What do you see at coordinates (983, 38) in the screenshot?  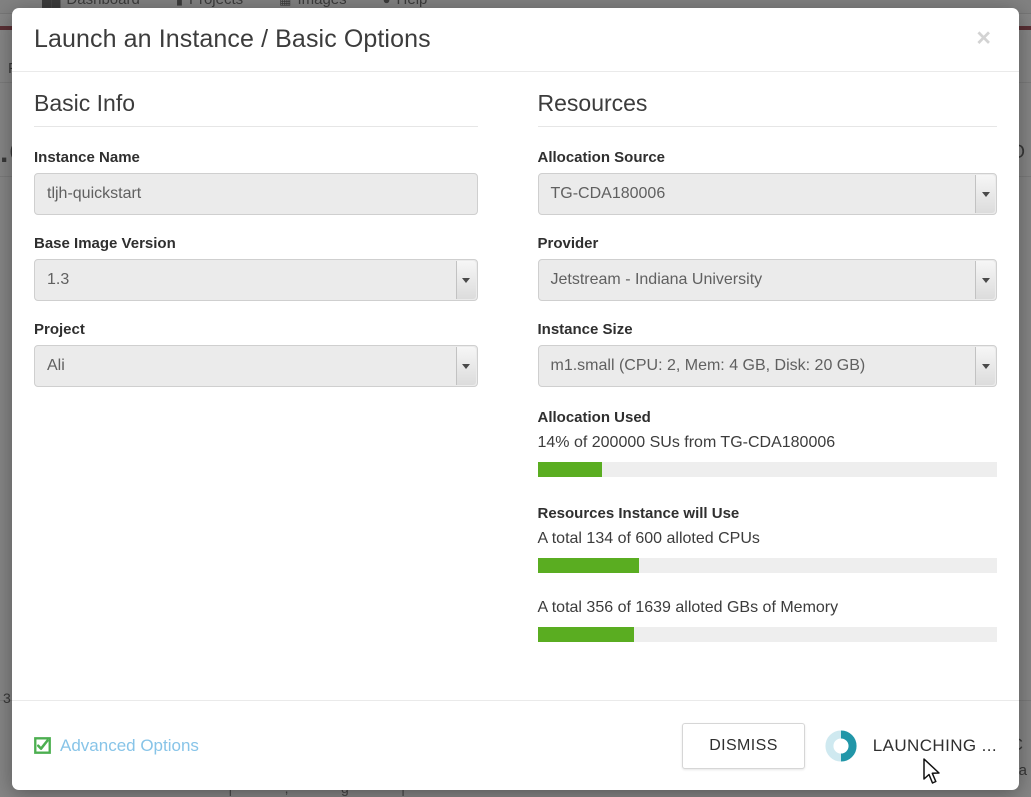 I see `close-icon: ×` at bounding box center [983, 38].